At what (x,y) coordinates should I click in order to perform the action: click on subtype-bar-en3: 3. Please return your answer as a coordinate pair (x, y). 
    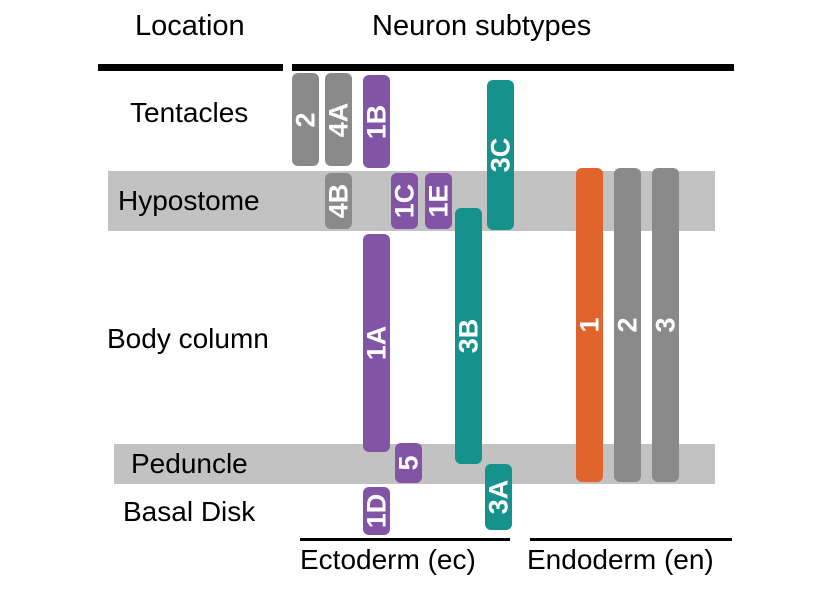
    Looking at the image, I should click on (665, 325).